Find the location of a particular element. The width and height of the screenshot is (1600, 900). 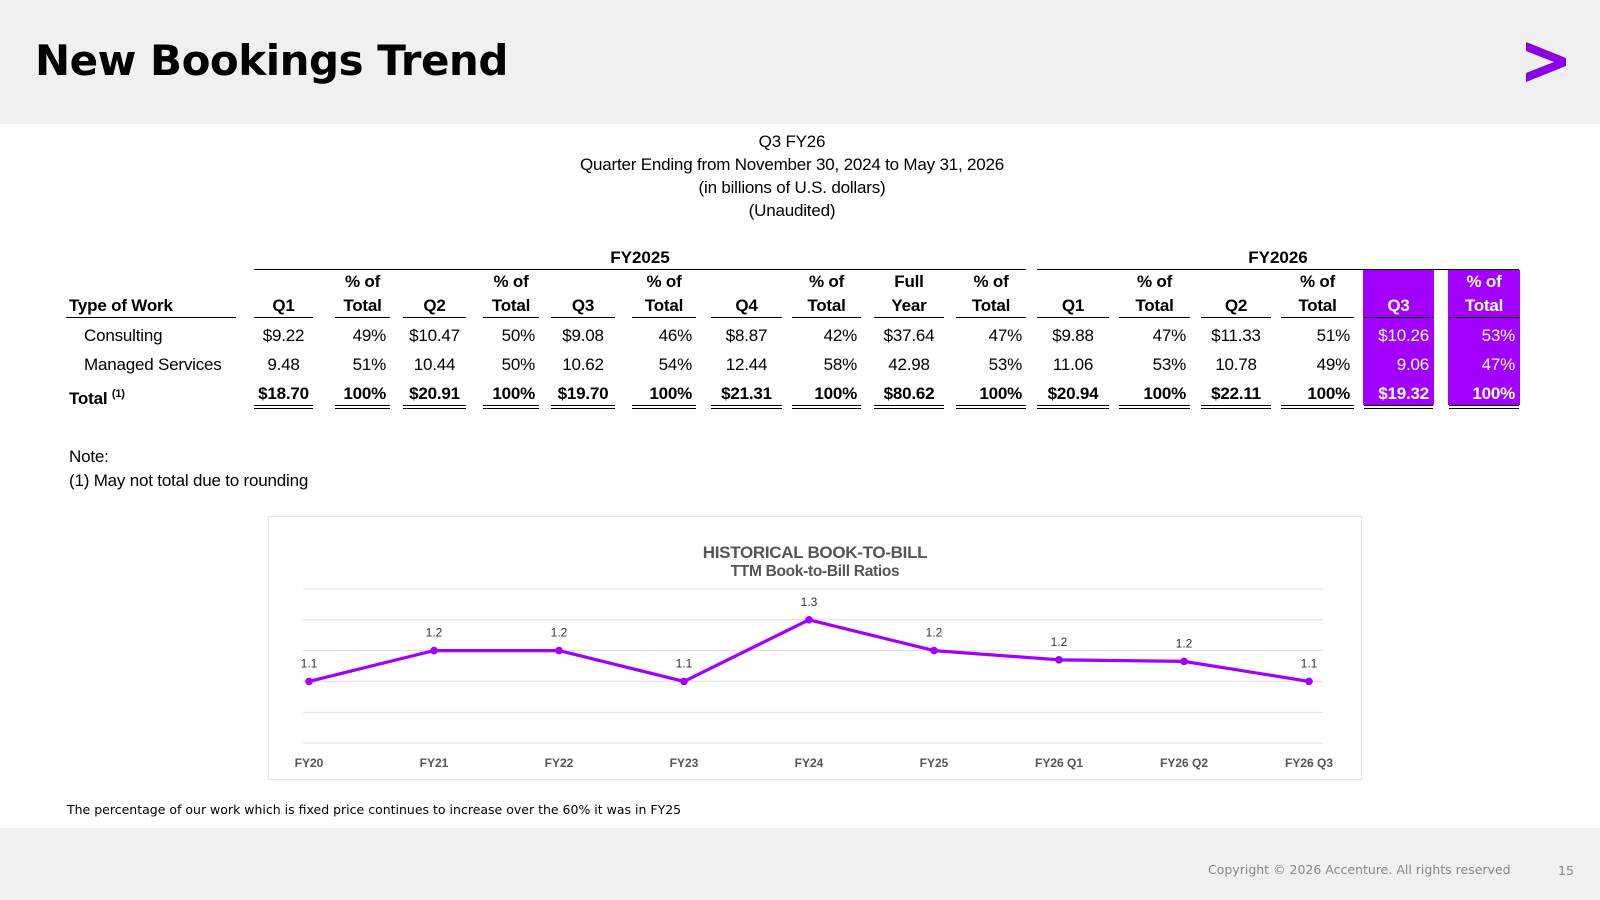

table-cell: $10.47 is located at coordinates (434, 335).